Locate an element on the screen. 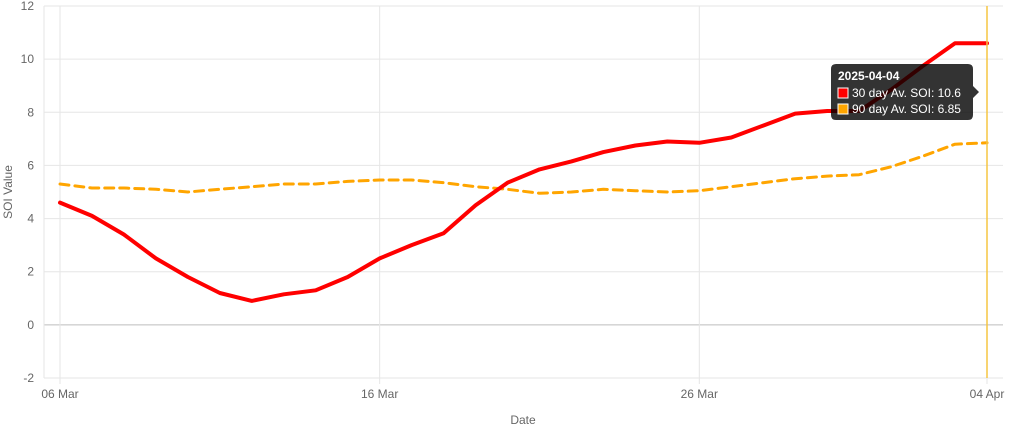 Image resolution: width=1024 pixels, height=427 pixels. x-axis-ticks: 06 Mar 16 Mar 26 Mar 04 Apr is located at coordinates (522, 394).